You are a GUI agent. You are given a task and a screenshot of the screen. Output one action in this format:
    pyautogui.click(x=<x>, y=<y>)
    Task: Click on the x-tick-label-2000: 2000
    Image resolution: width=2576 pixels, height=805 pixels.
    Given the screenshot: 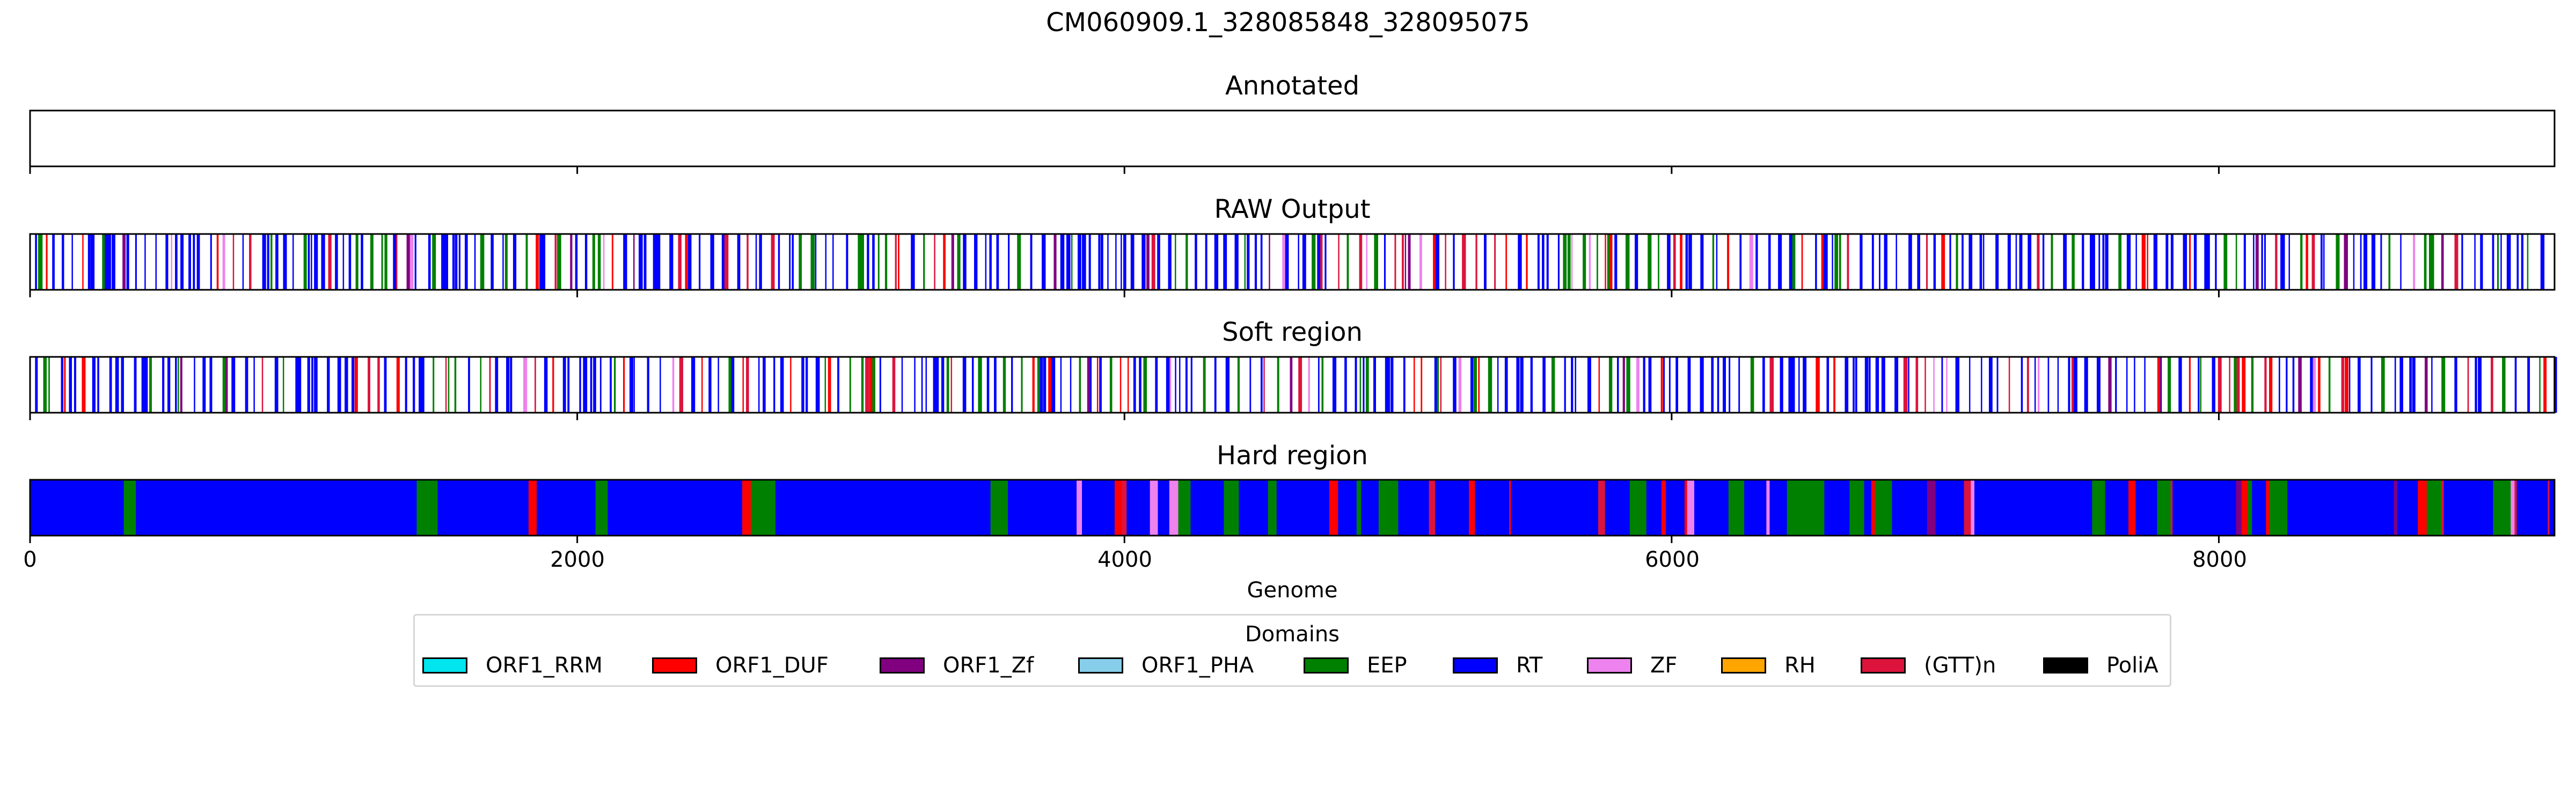 What is the action you would take?
    pyautogui.click(x=577, y=559)
    